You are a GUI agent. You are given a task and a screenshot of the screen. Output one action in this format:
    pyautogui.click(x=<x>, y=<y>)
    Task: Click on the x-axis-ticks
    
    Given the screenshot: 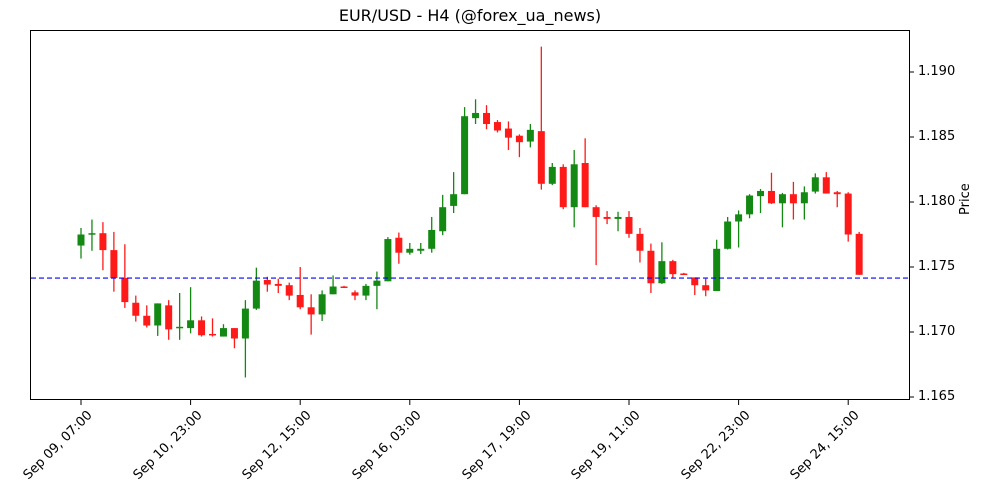 What is the action you would take?
    pyautogui.click(x=464, y=402)
    